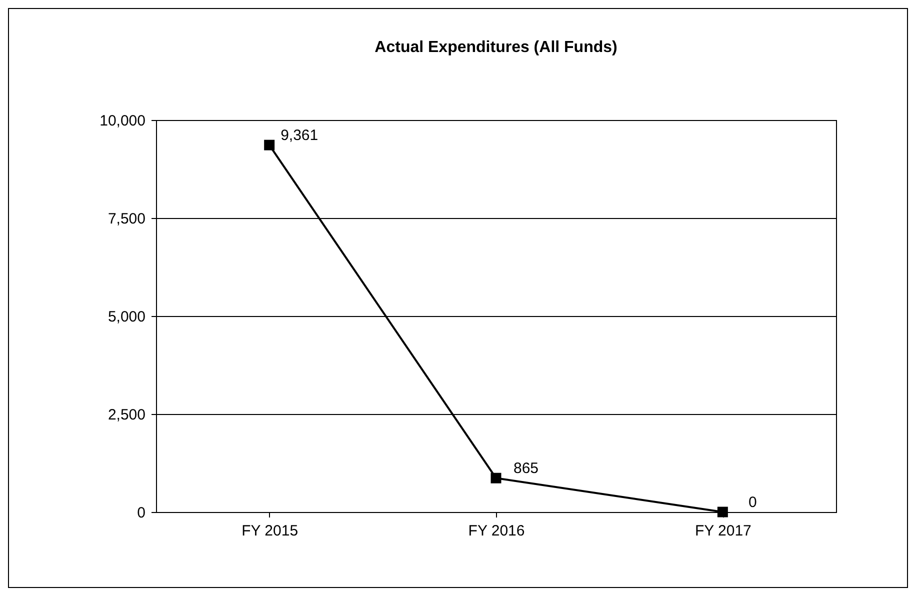 The image size is (920, 605). What do you see at coordinates (299, 135) in the screenshot?
I see `data-label: 9,361` at bounding box center [299, 135].